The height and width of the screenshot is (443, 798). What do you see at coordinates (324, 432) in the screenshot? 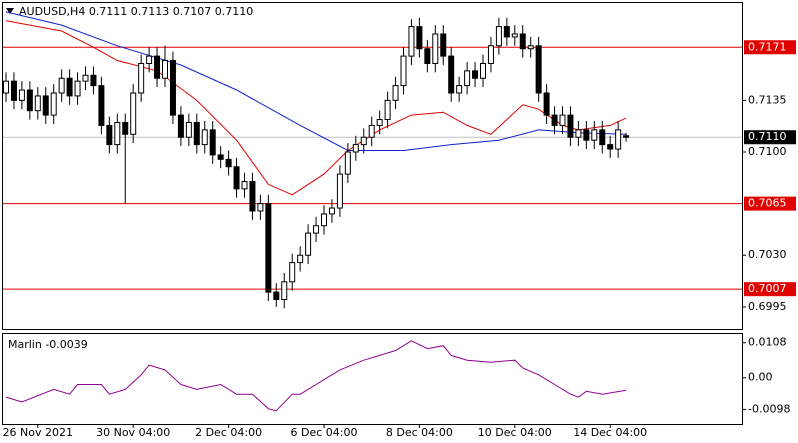
I see `x-tick-label: 6 Dec 04:00` at bounding box center [324, 432].